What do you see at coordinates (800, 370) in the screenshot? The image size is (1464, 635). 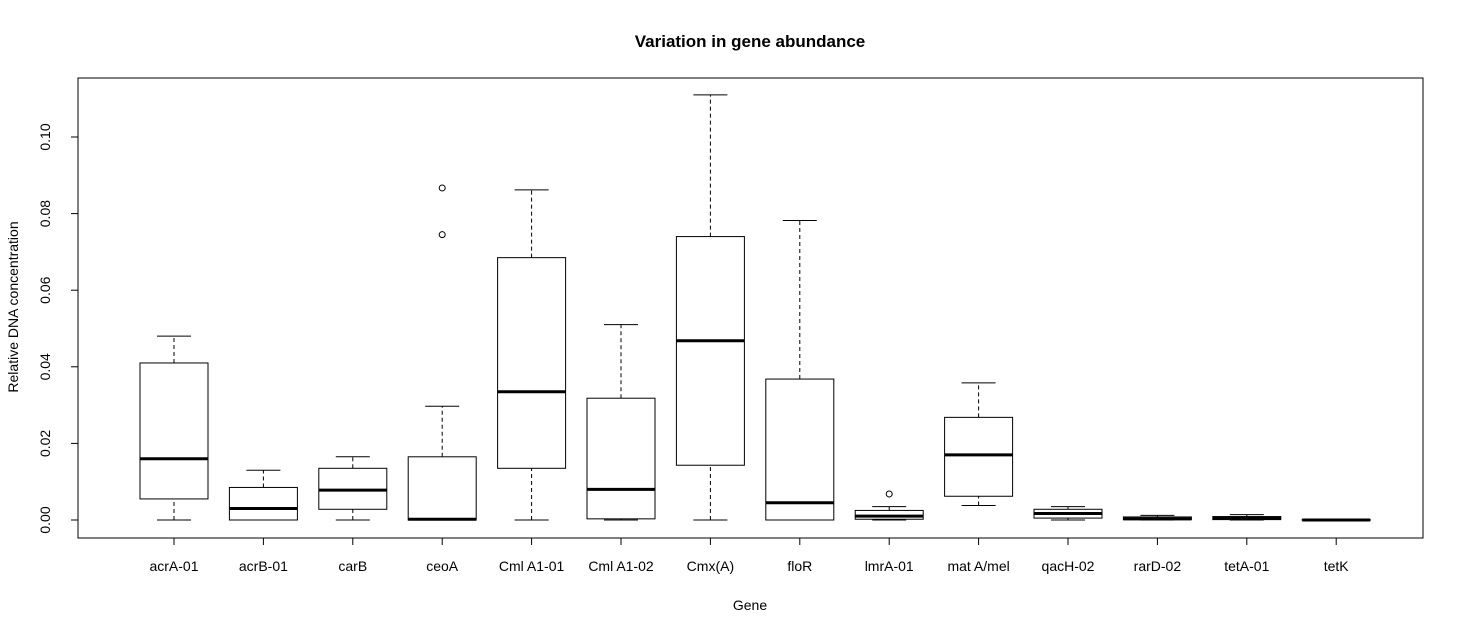 I see `box-flor` at bounding box center [800, 370].